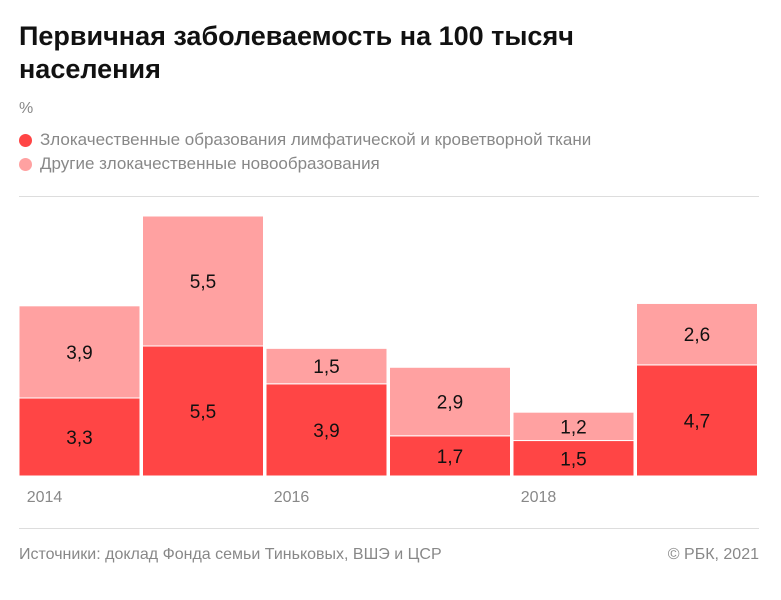  Describe the element at coordinates (292, 497) in the screenshot. I see `x-tick-label: 2016` at that location.